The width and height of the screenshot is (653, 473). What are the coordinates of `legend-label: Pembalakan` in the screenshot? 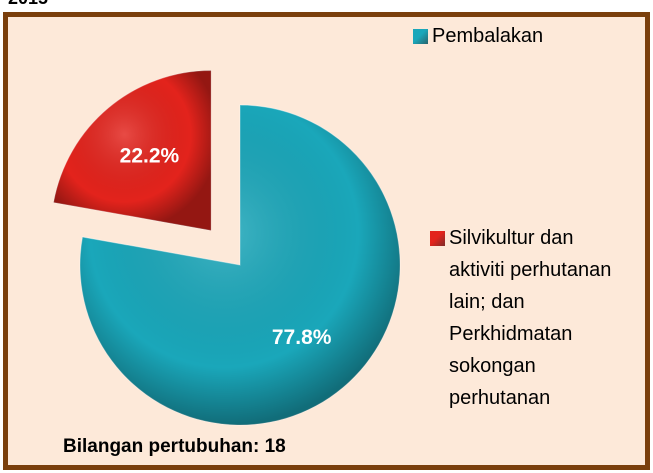 It's located at (488, 36).